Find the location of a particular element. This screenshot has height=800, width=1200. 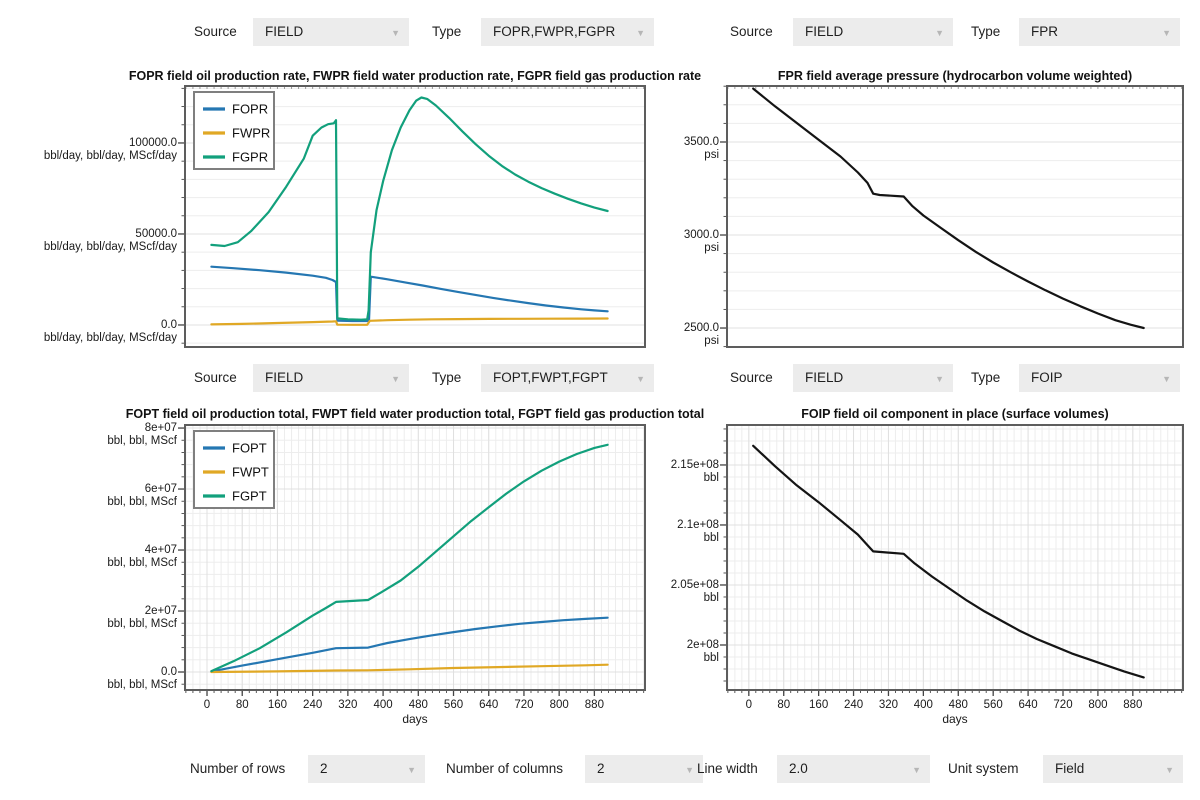

line-width-label: Line width is located at coordinates (727, 768).